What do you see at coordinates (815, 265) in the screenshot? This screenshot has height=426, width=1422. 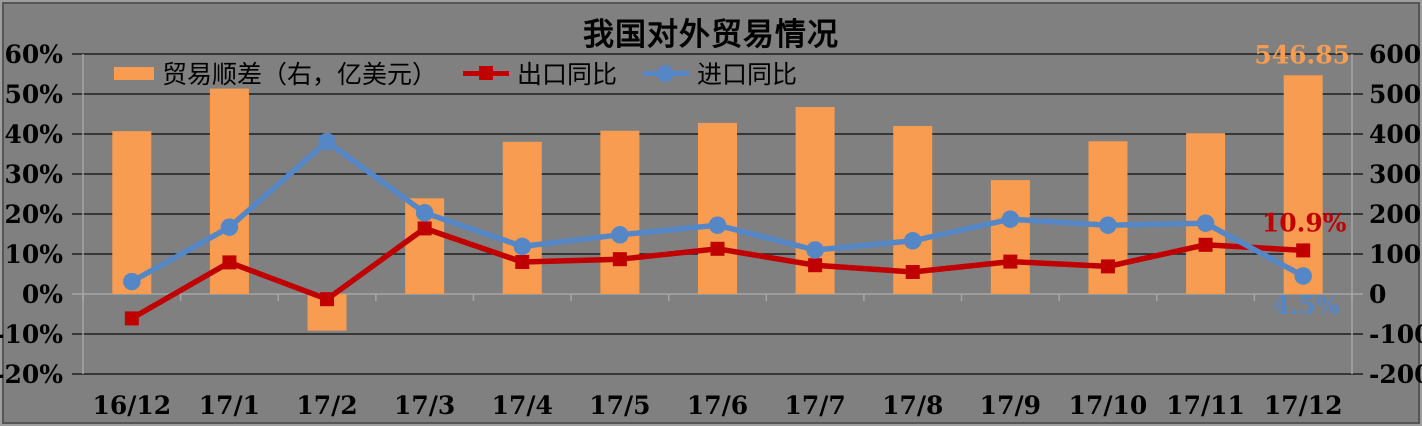 I see `export-marker-17/7` at bounding box center [815, 265].